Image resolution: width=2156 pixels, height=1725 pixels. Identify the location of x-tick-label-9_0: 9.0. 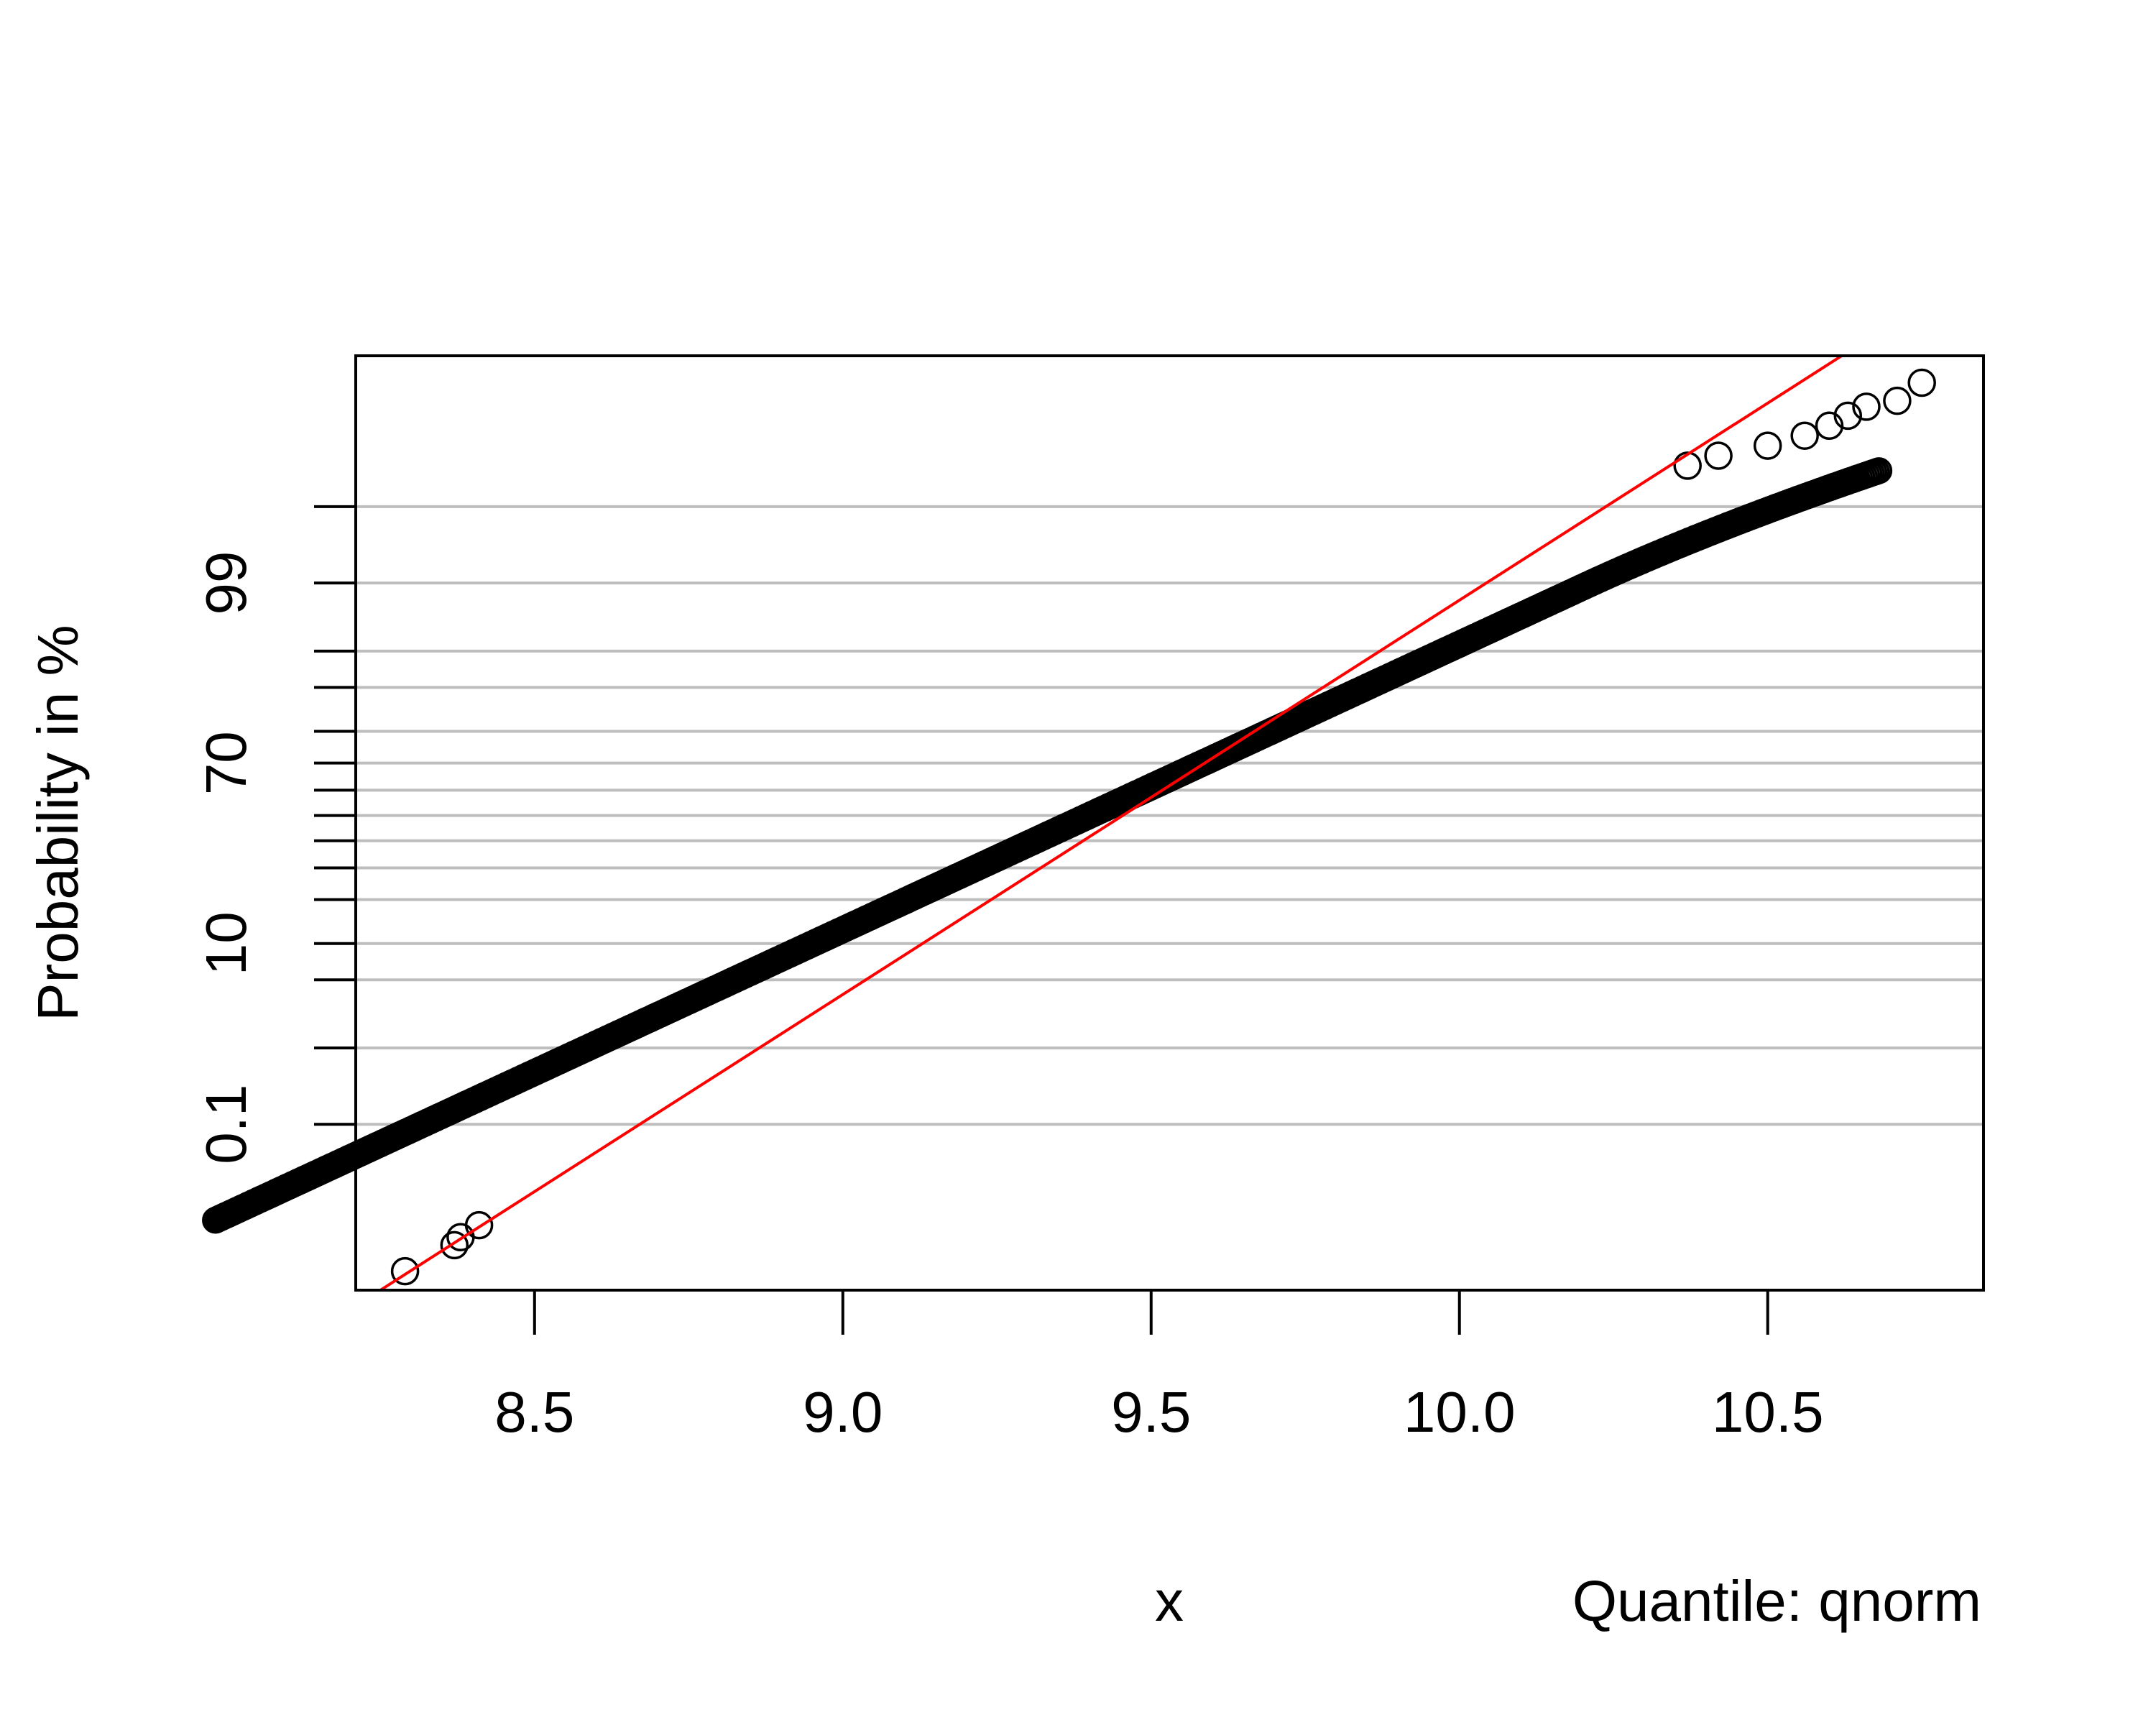
(843, 1412).